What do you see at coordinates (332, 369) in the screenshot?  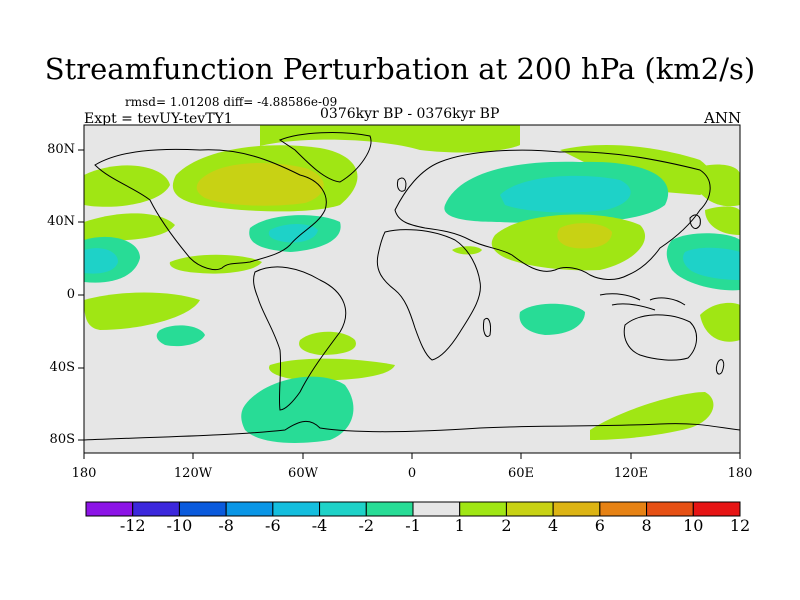 I see `contour-satl-pos2` at bounding box center [332, 369].